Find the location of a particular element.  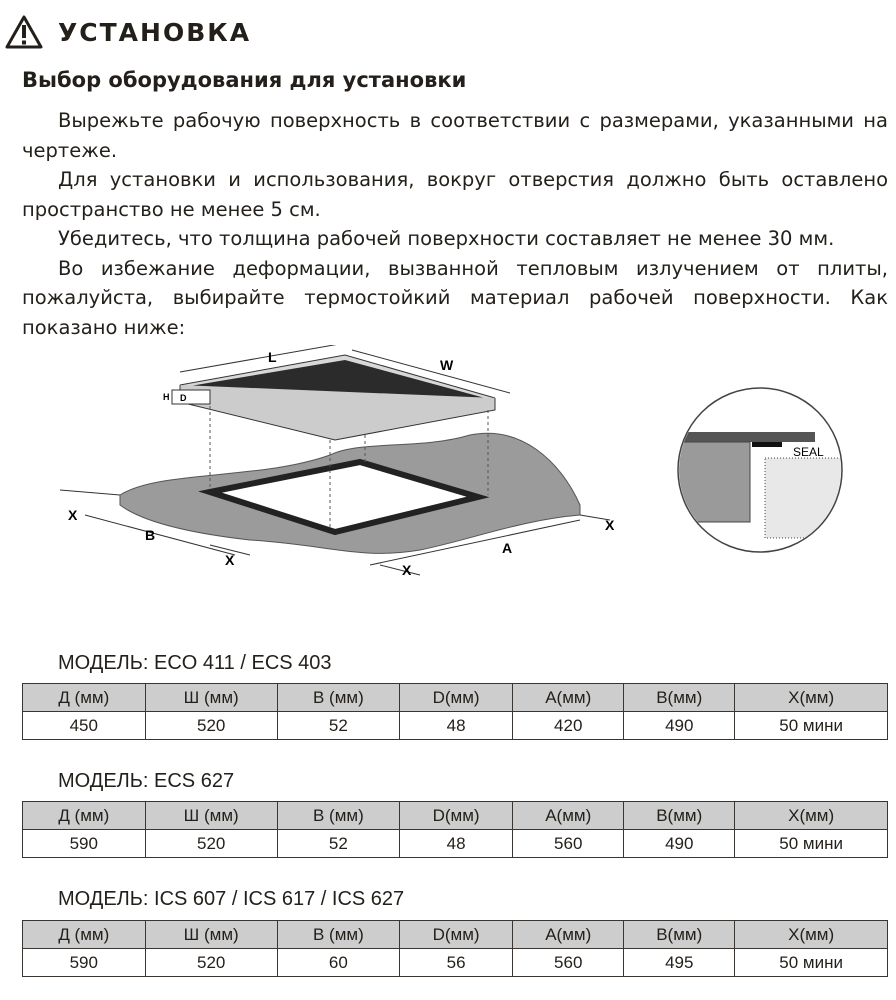

section-title: Выбор оборудования для установки is located at coordinates (244, 80).